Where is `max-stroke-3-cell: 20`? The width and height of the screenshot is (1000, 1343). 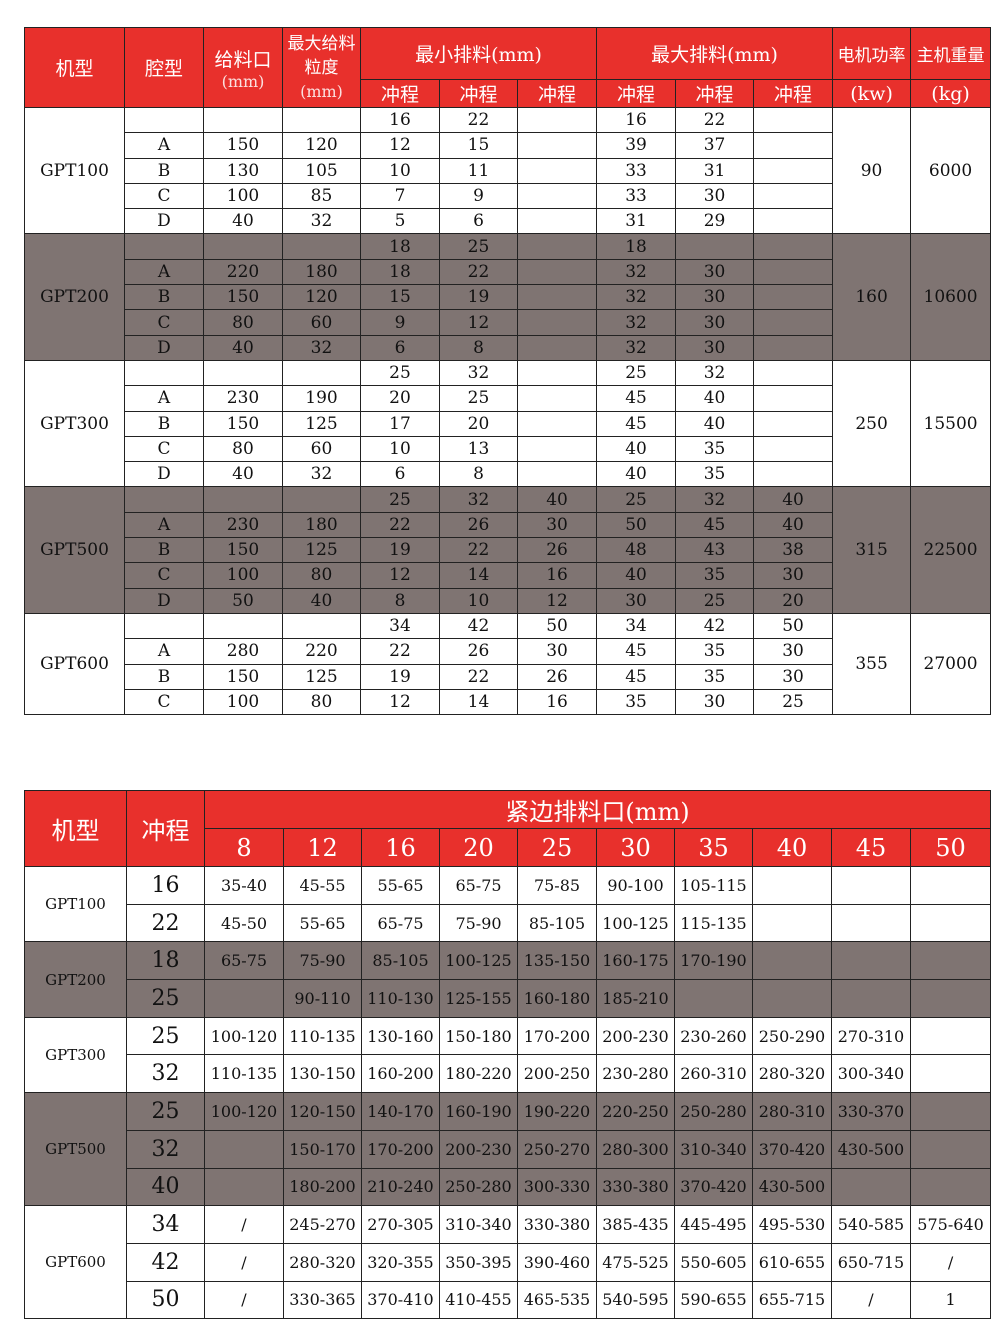 max-stroke-3-cell: 20 is located at coordinates (793, 600).